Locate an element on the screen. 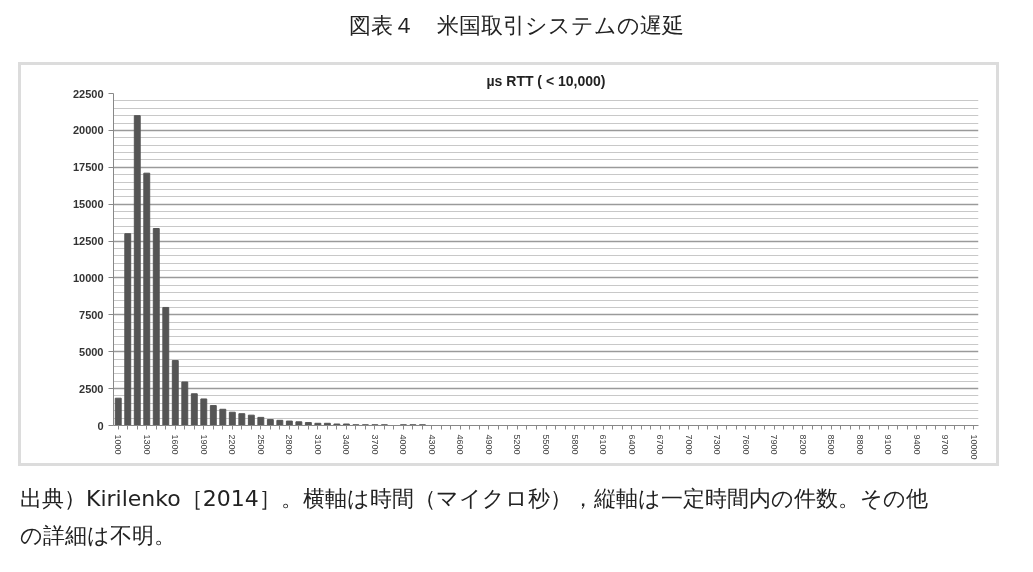 This screenshot has height=572, width=1033. x-tick-label: 4000 is located at coordinates (403, 444).